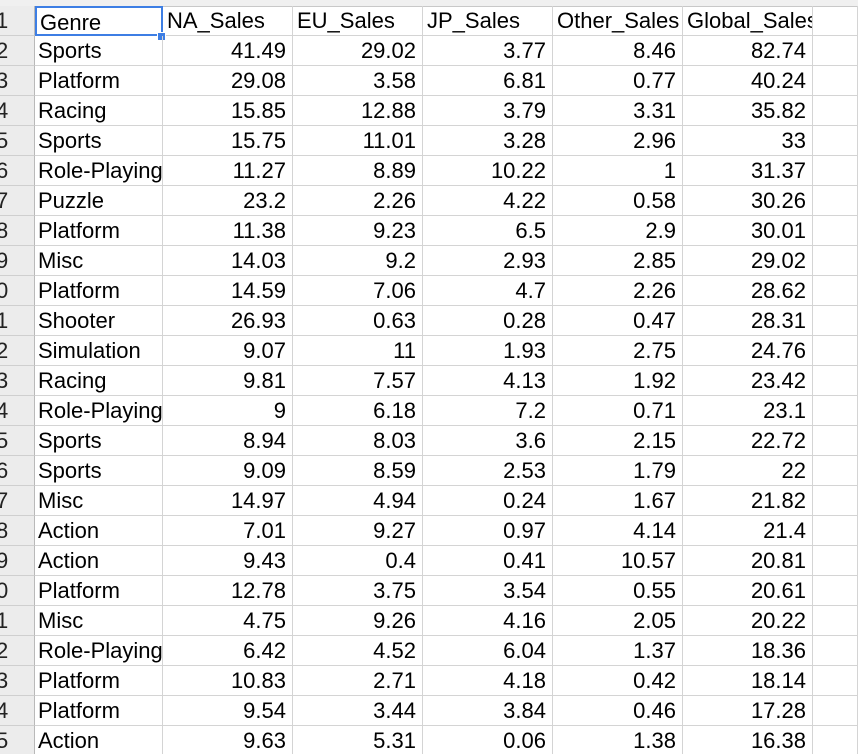 Image resolution: width=858 pixels, height=754 pixels. Describe the element at coordinates (17, 201) in the screenshot. I see `row-number: 7` at that location.